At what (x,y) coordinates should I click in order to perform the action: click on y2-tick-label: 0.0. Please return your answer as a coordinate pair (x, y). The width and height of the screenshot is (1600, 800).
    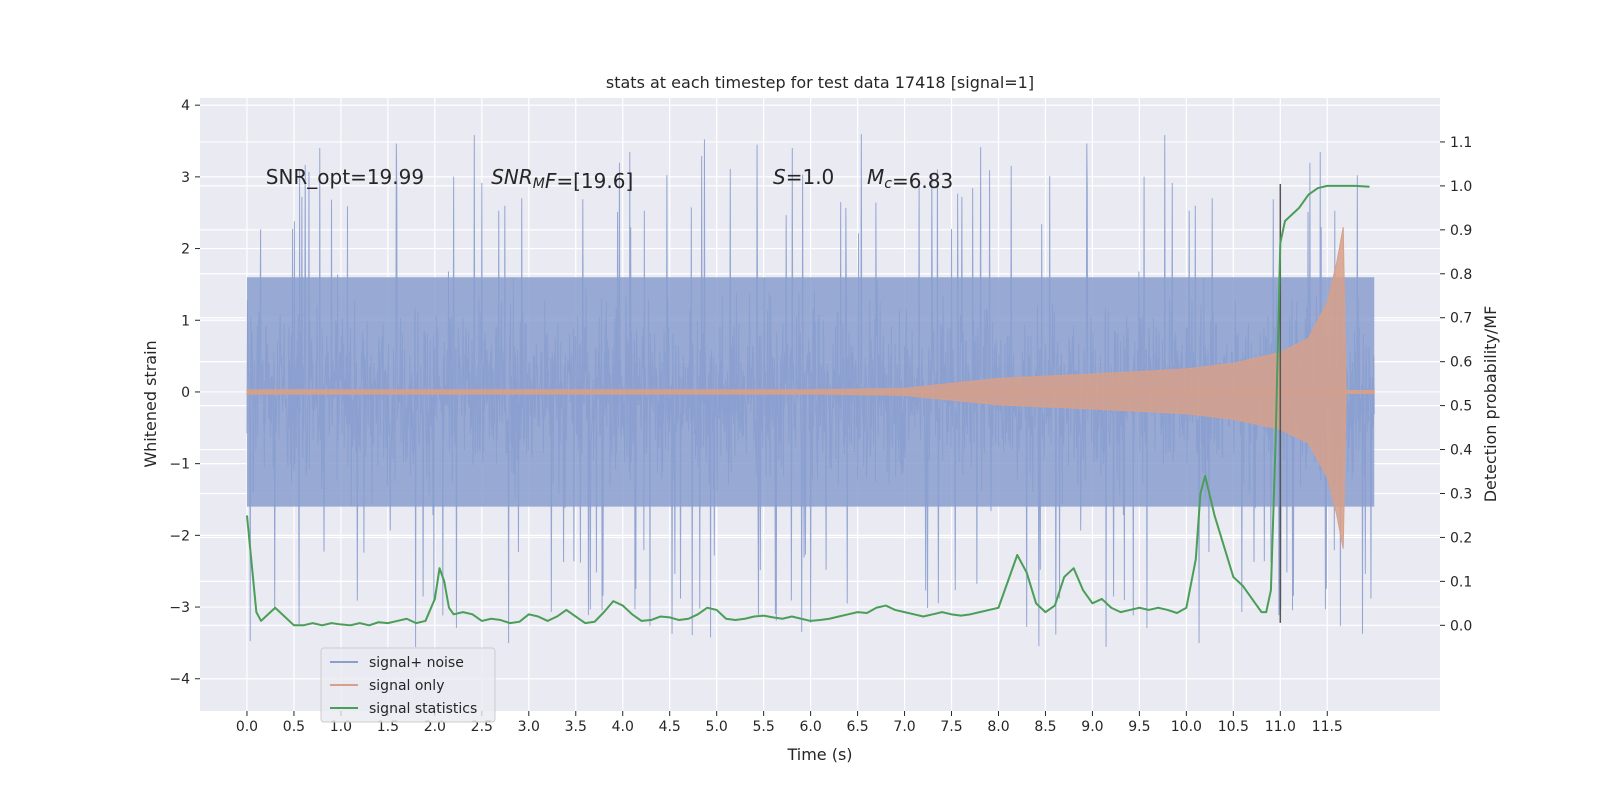
    Looking at the image, I should click on (1461, 626).